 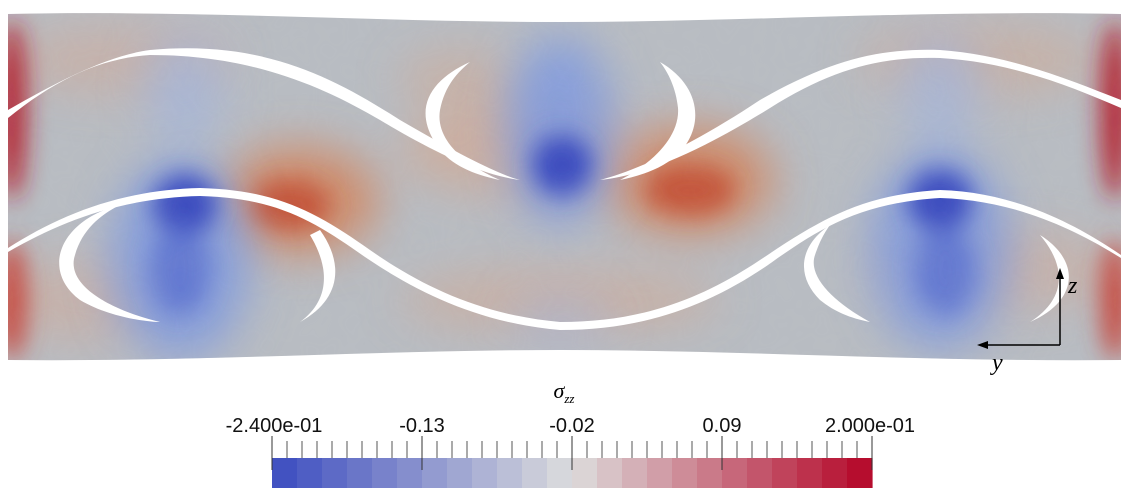 I want to click on colorbar-major-ticks: -2.400e-01 -0.13 -0.02 0.09 2.000e-01, so click(x=570, y=442).